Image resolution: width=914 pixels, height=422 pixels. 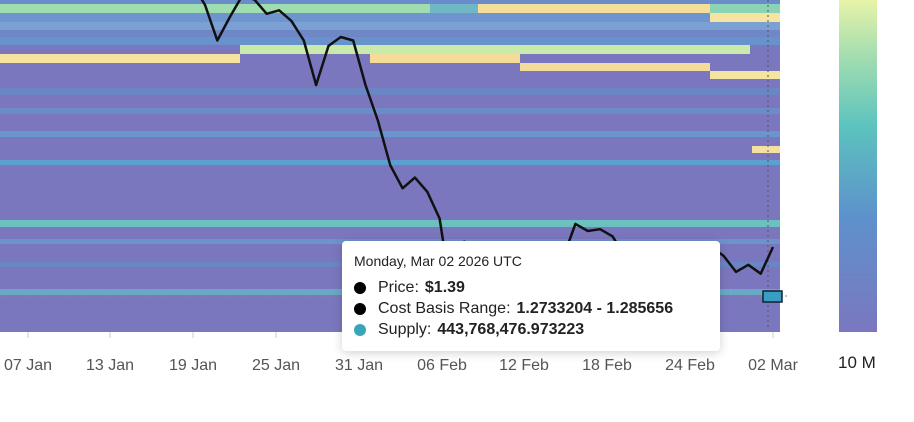 I want to click on x-tick-label: 02 Mar, so click(x=773, y=365).